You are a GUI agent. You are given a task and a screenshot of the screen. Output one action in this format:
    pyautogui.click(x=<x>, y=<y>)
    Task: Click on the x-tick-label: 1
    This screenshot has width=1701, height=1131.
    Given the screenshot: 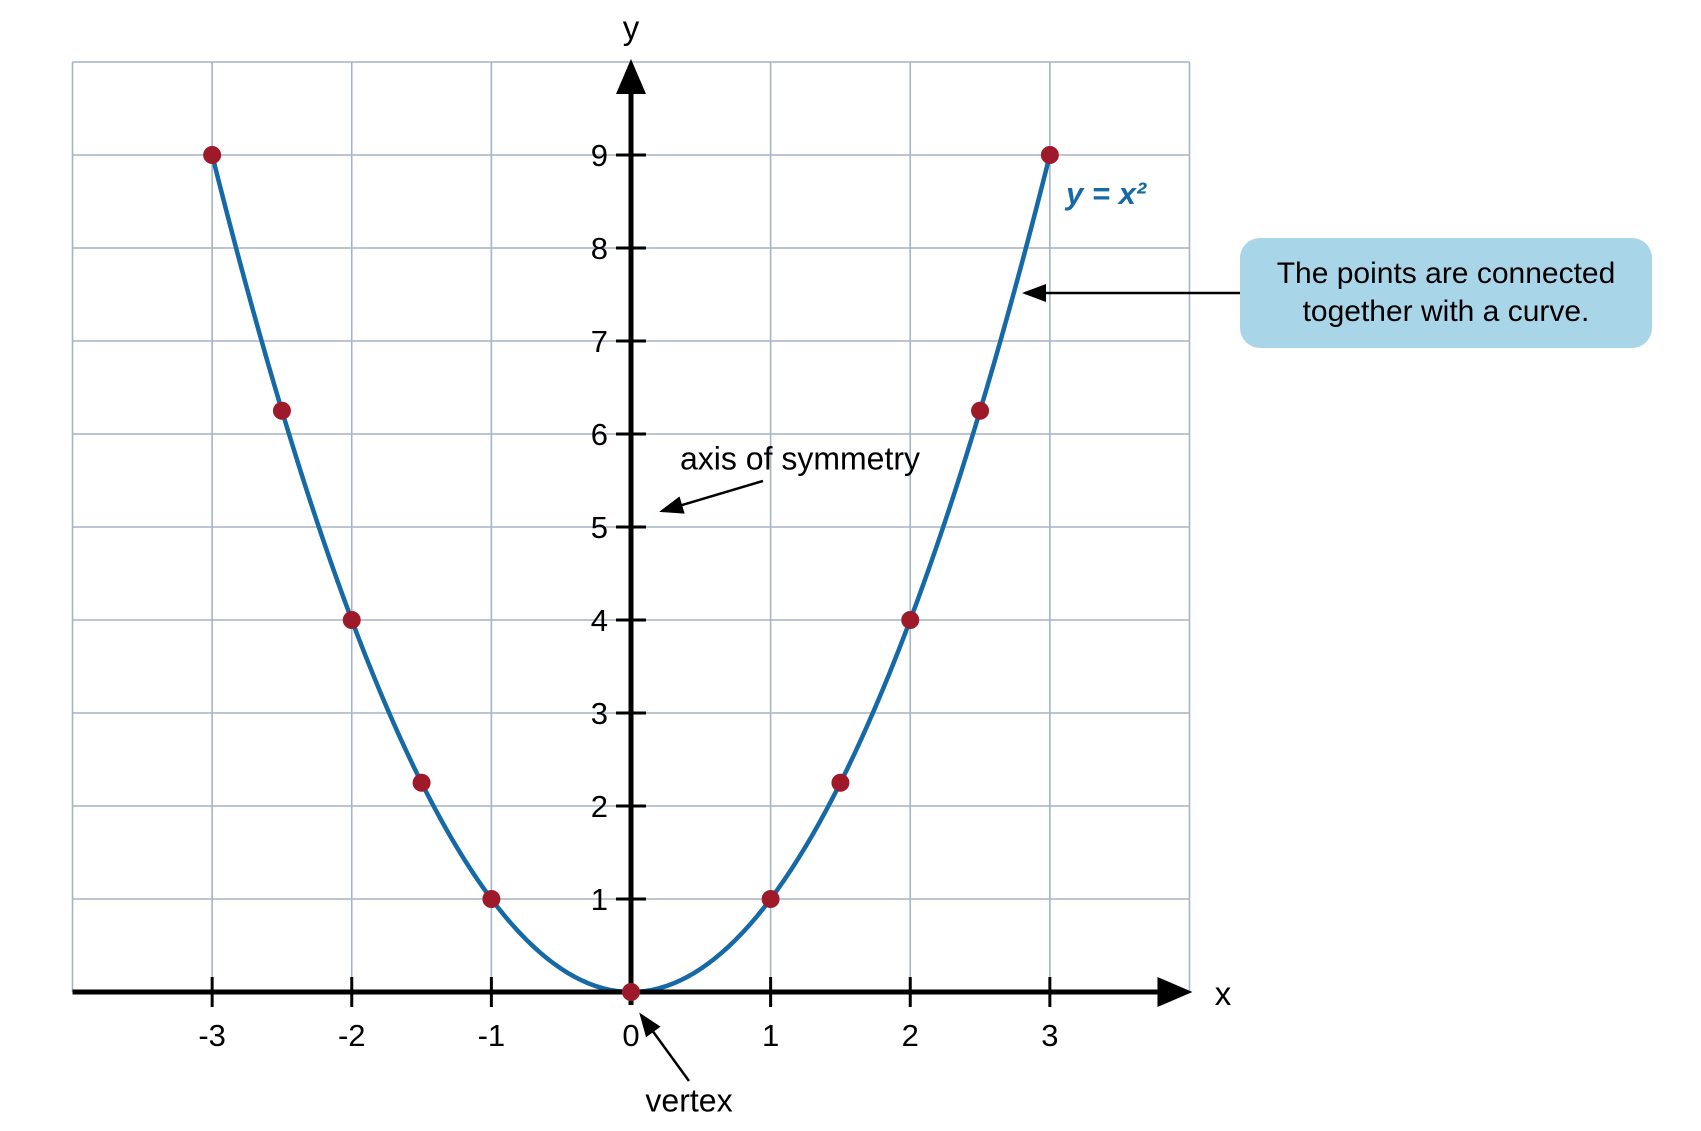 What is the action you would take?
    pyautogui.click(x=770, y=1035)
    